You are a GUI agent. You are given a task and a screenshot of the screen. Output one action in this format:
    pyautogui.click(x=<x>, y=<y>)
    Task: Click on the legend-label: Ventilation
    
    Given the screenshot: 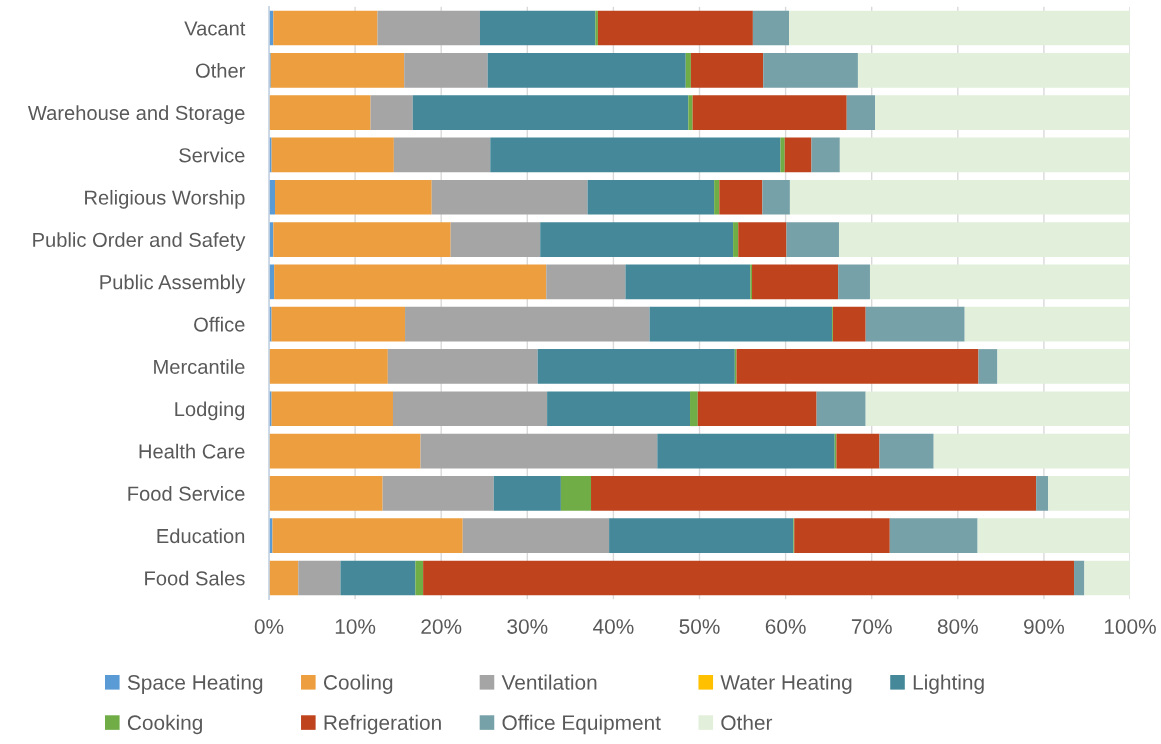 What is the action you would take?
    pyautogui.click(x=549, y=682)
    